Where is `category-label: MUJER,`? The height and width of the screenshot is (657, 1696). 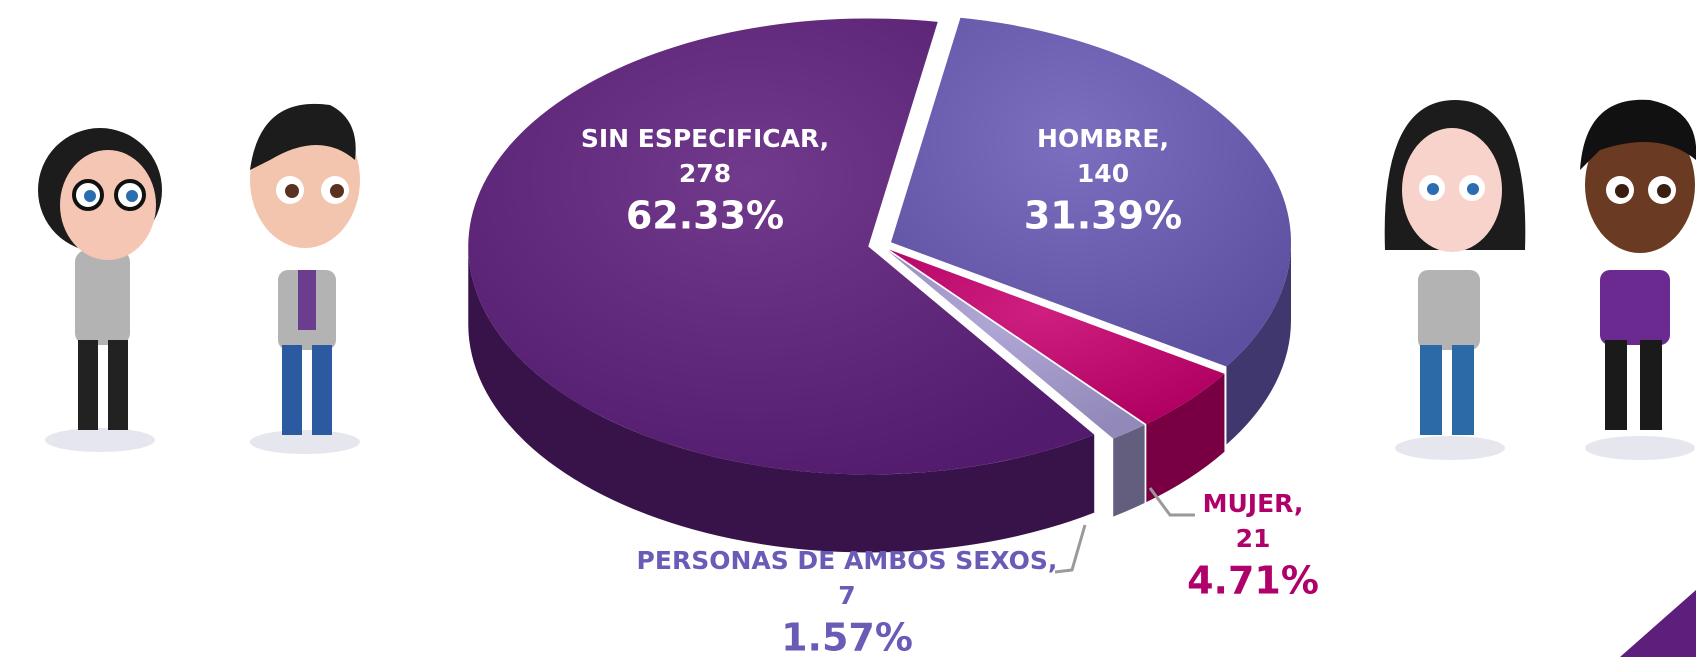
category-label: MUJER, is located at coordinates (1253, 503).